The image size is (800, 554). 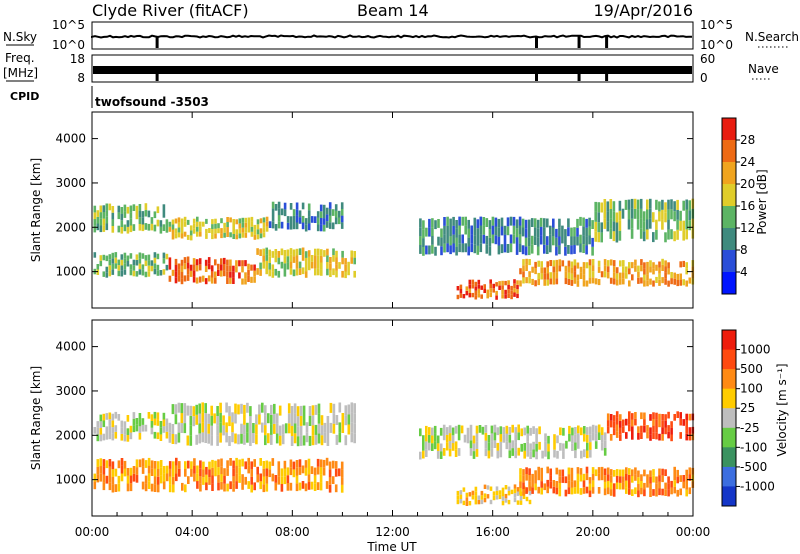 I want to click on colorbar-tick-label: 25, so click(x=747, y=408).